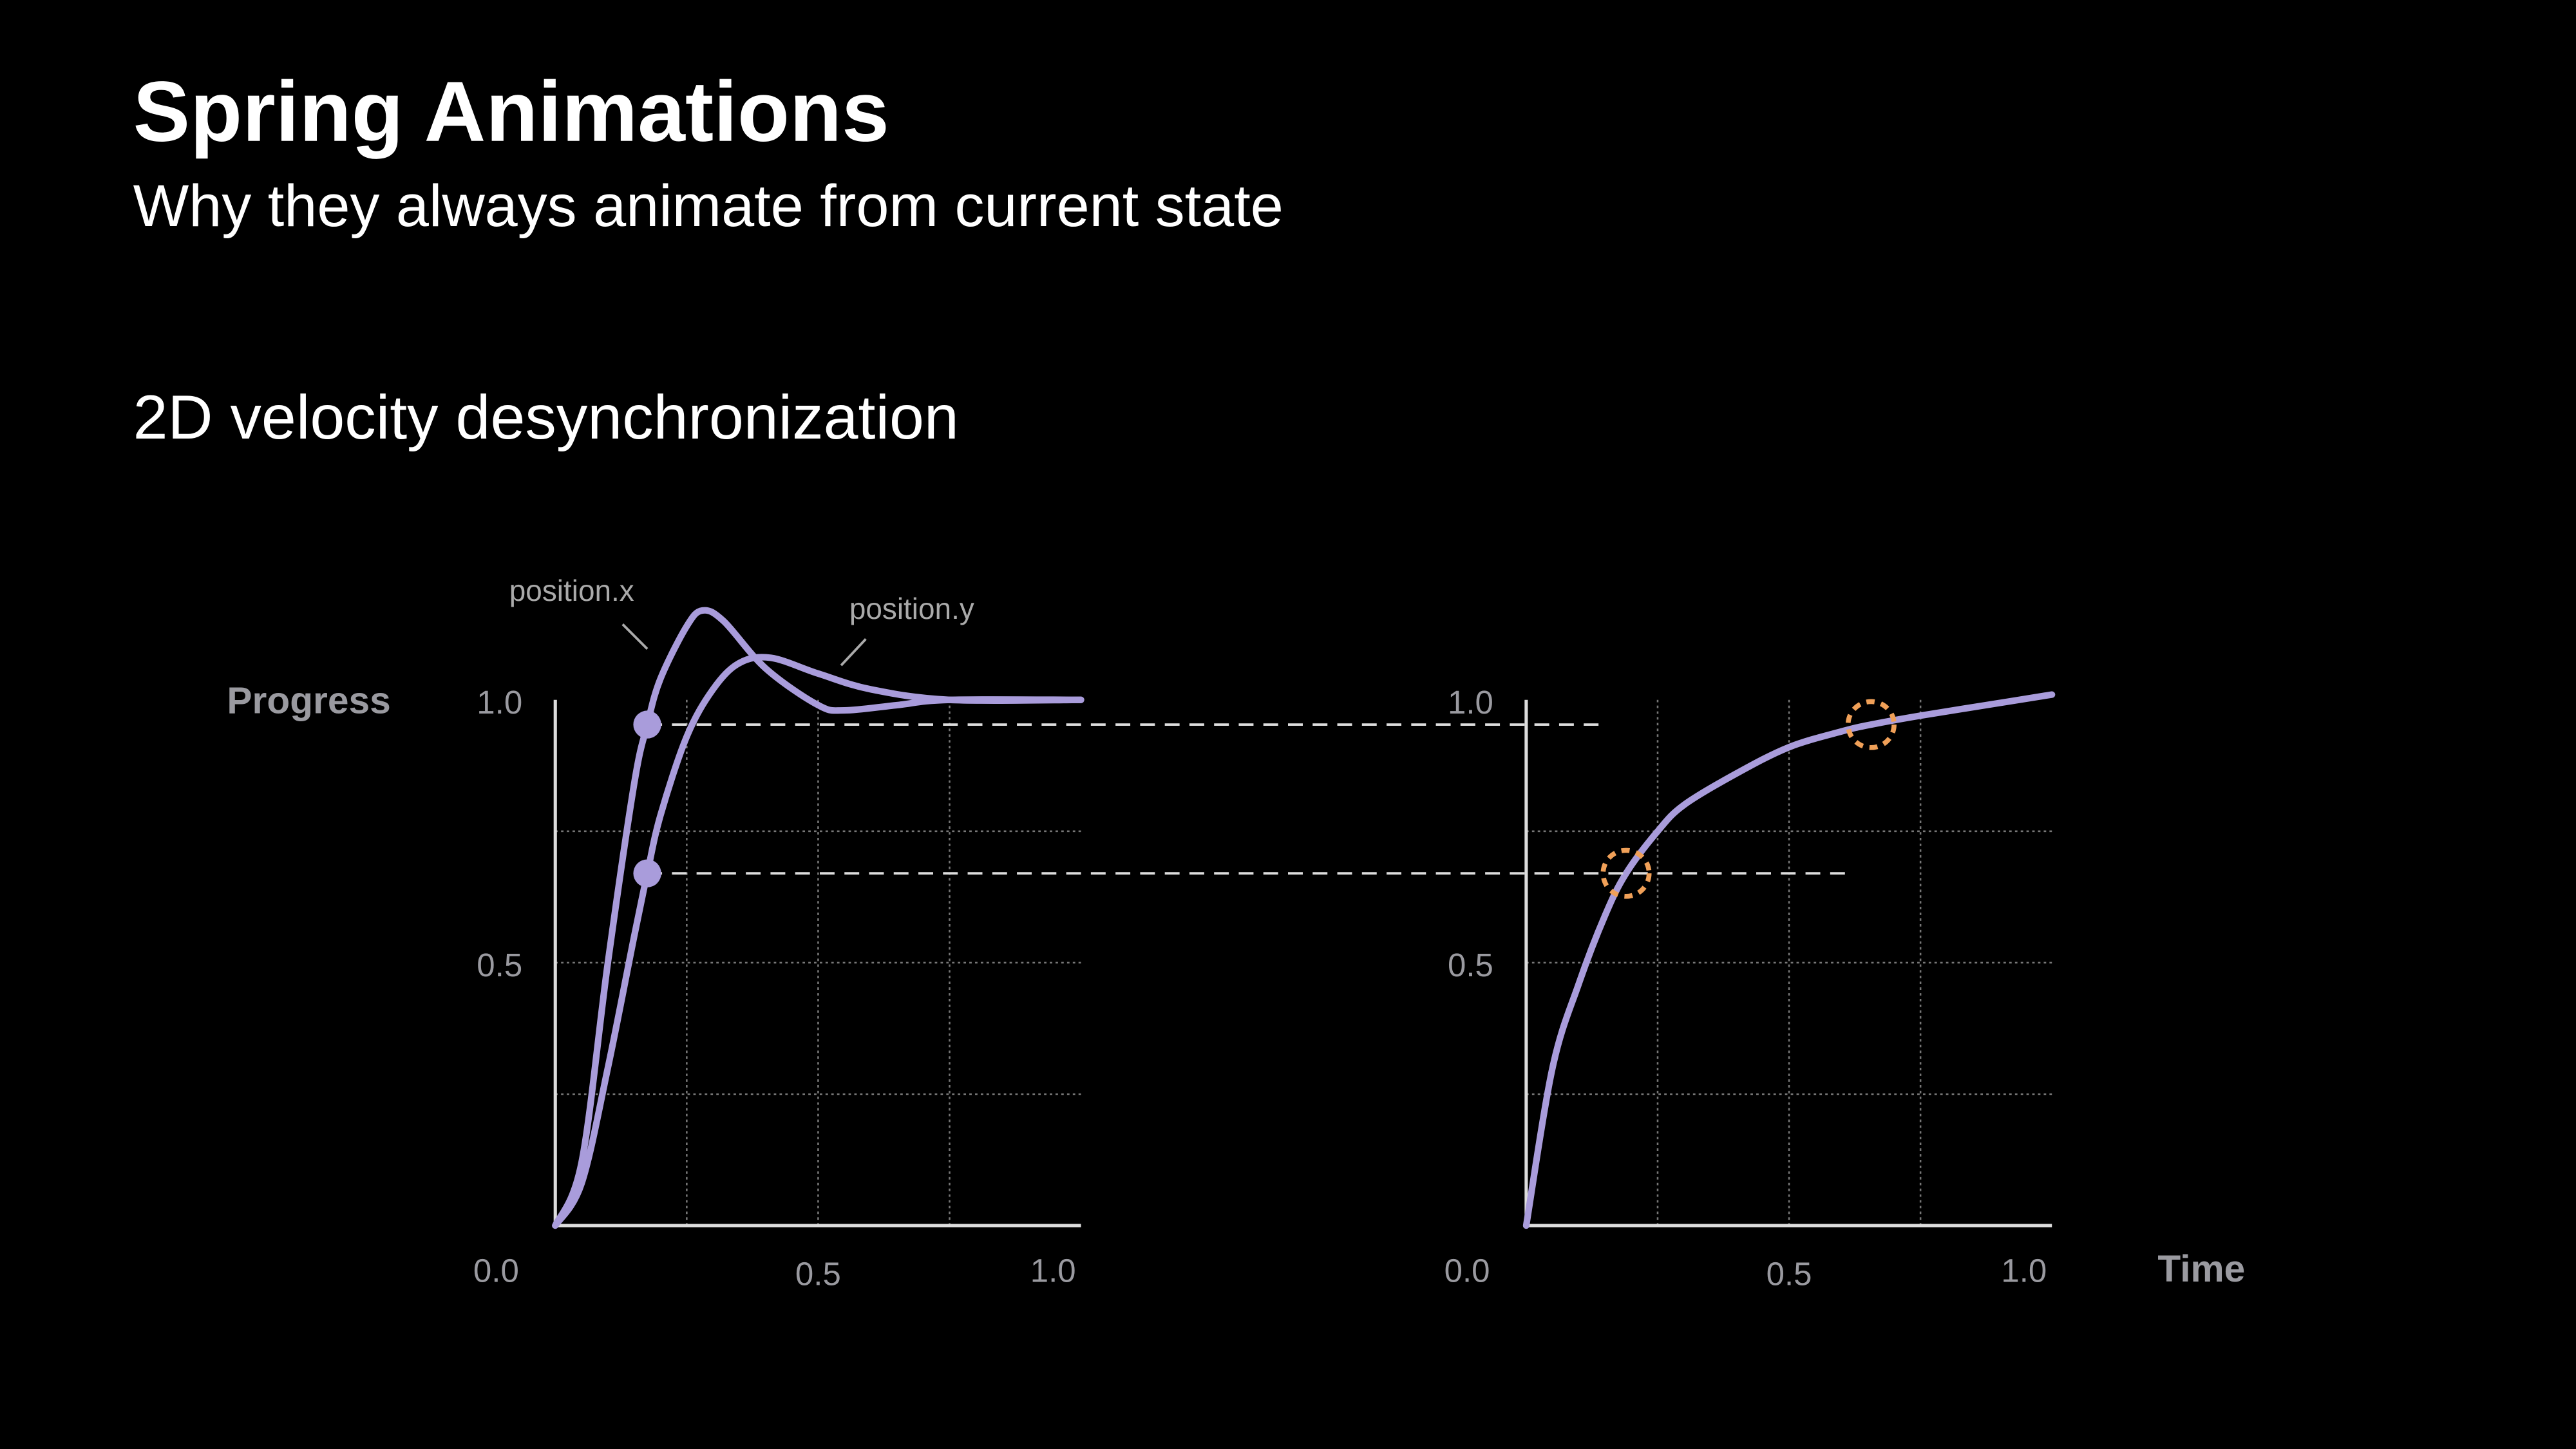 This screenshot has height=1449, width=2576. What do you see at coordinates (911, 608) in the screenshot?
I see `series-label: position.y` at bounding box center [911, 608].